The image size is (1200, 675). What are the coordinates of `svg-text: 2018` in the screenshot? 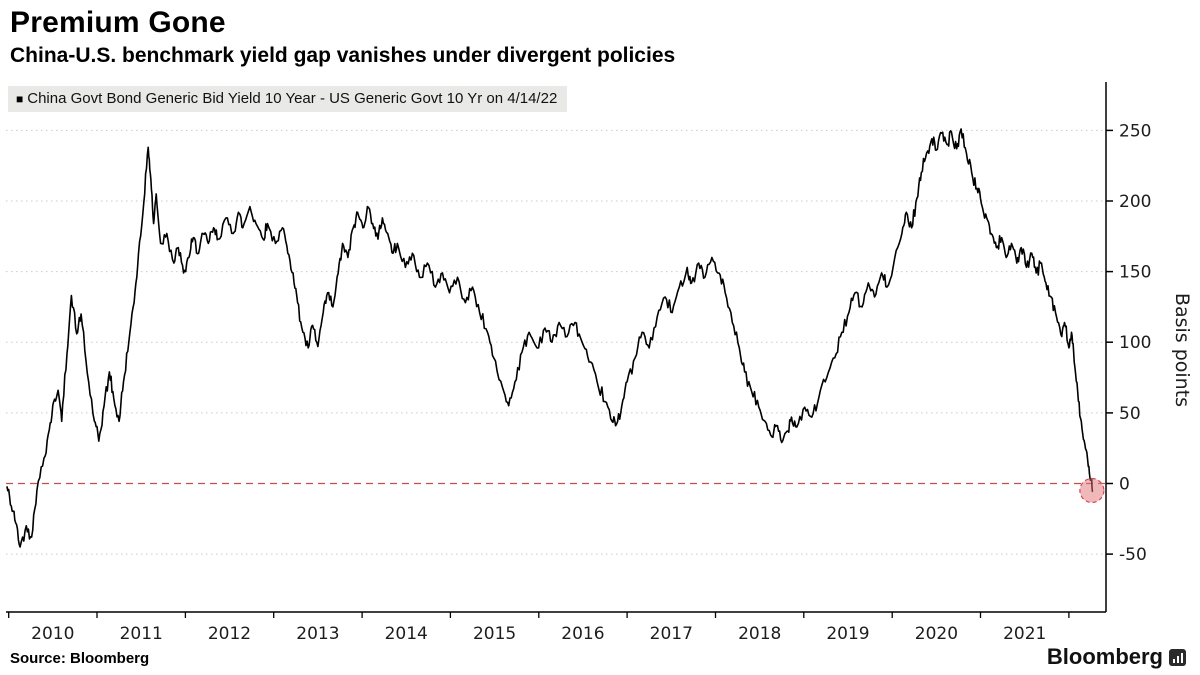 It's located at (759, 632).